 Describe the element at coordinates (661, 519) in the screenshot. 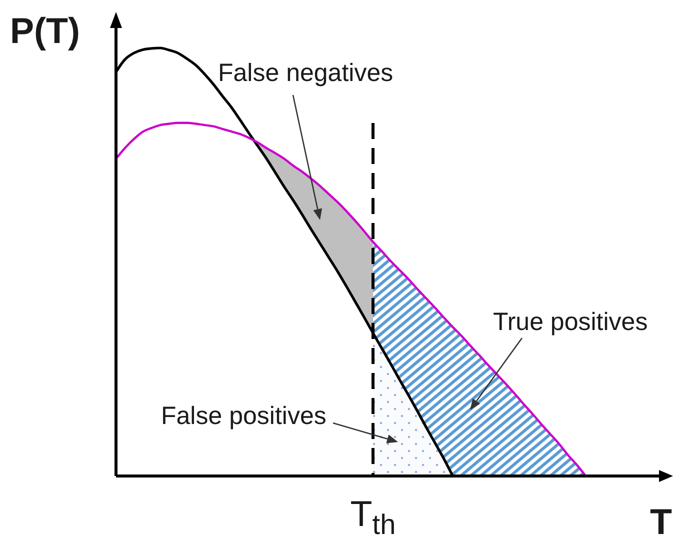

I see `x-axis-title: T` at that location.